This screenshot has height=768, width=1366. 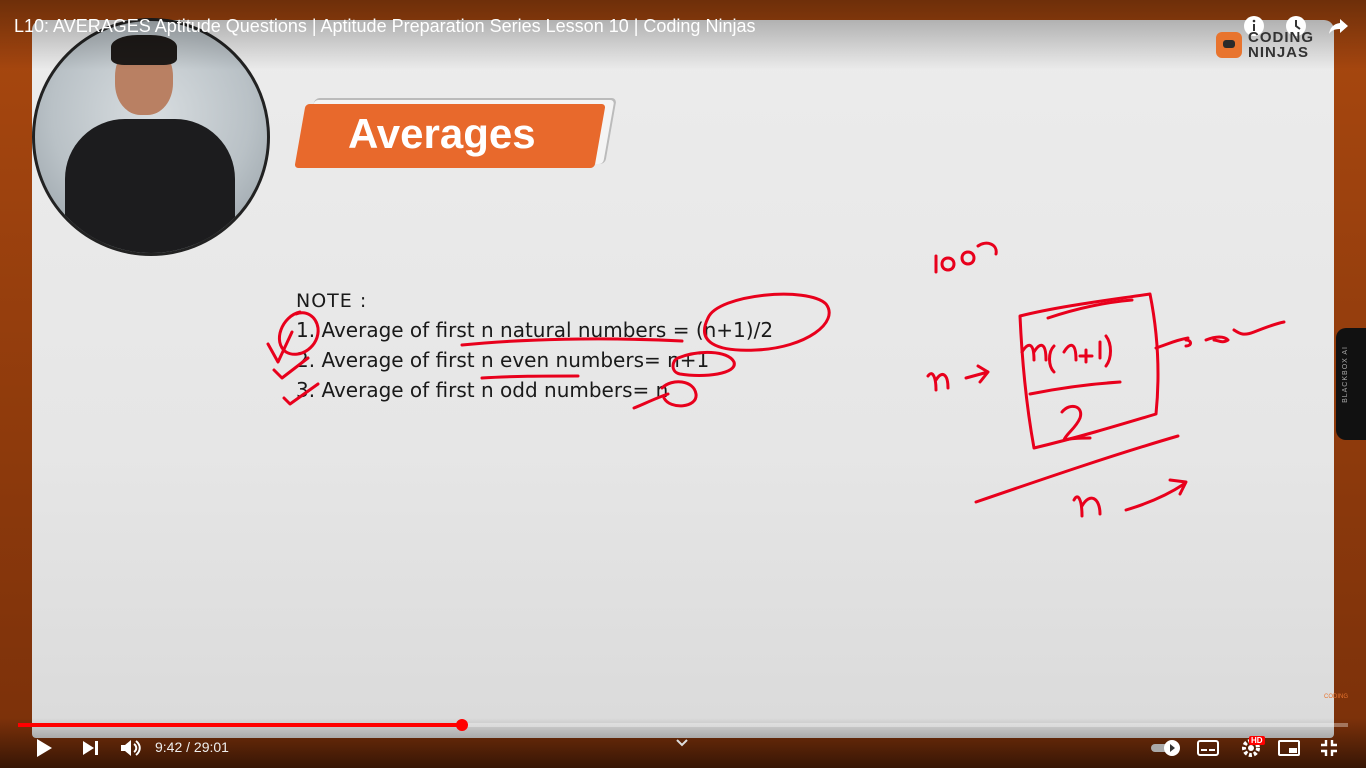 What do you see at coordinates (1281, 37) in the screenshot?
I see `logo-line1: CODING` at bounding box center [1281, 37].